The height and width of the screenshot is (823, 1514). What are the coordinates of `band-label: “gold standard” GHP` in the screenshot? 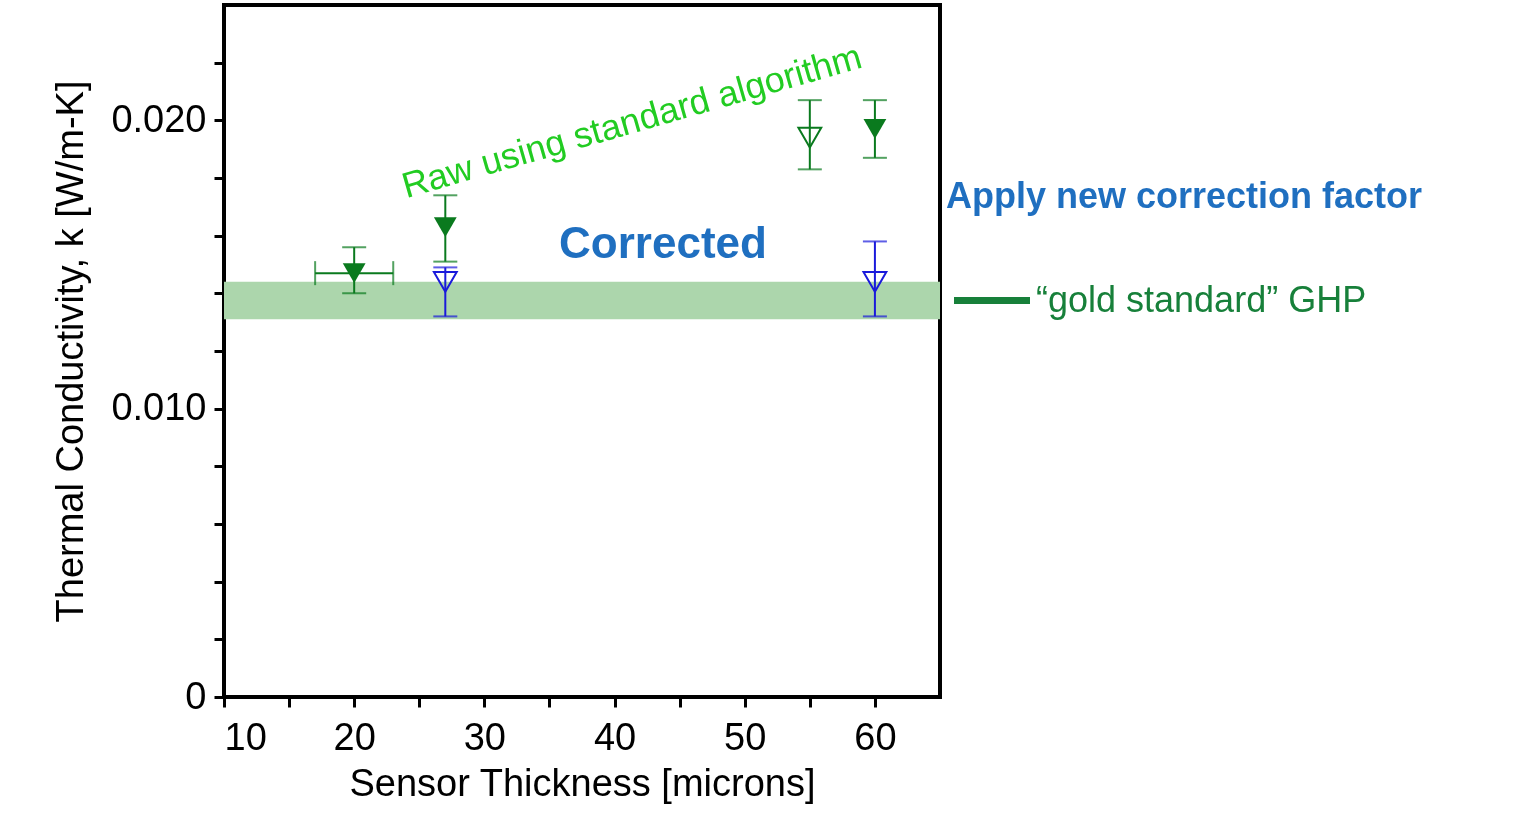 It's located at (1201, 299).